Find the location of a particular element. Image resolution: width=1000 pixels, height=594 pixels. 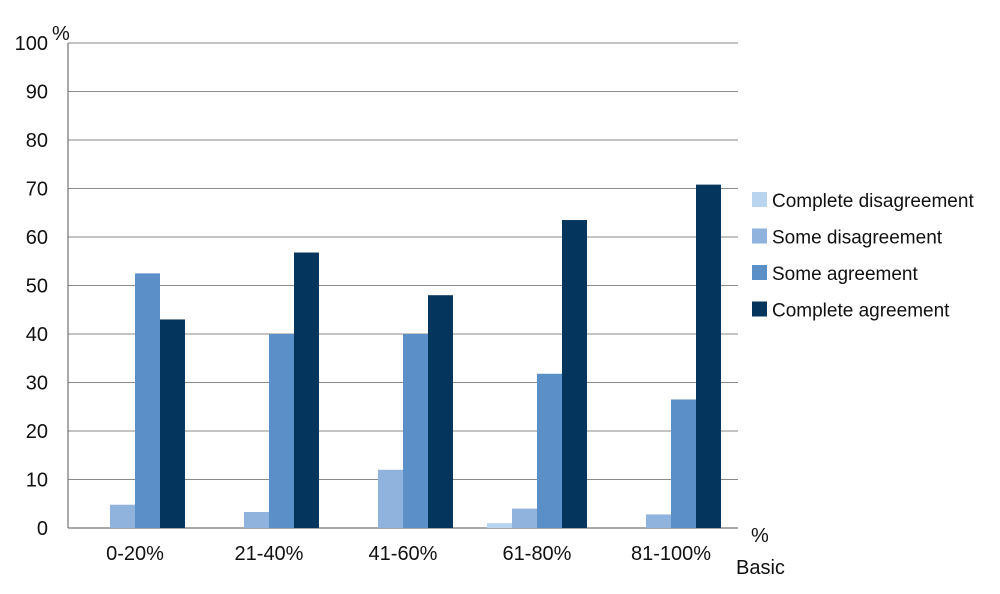

x-axis-label-line2: Basic is located at coordinates (760, 568).